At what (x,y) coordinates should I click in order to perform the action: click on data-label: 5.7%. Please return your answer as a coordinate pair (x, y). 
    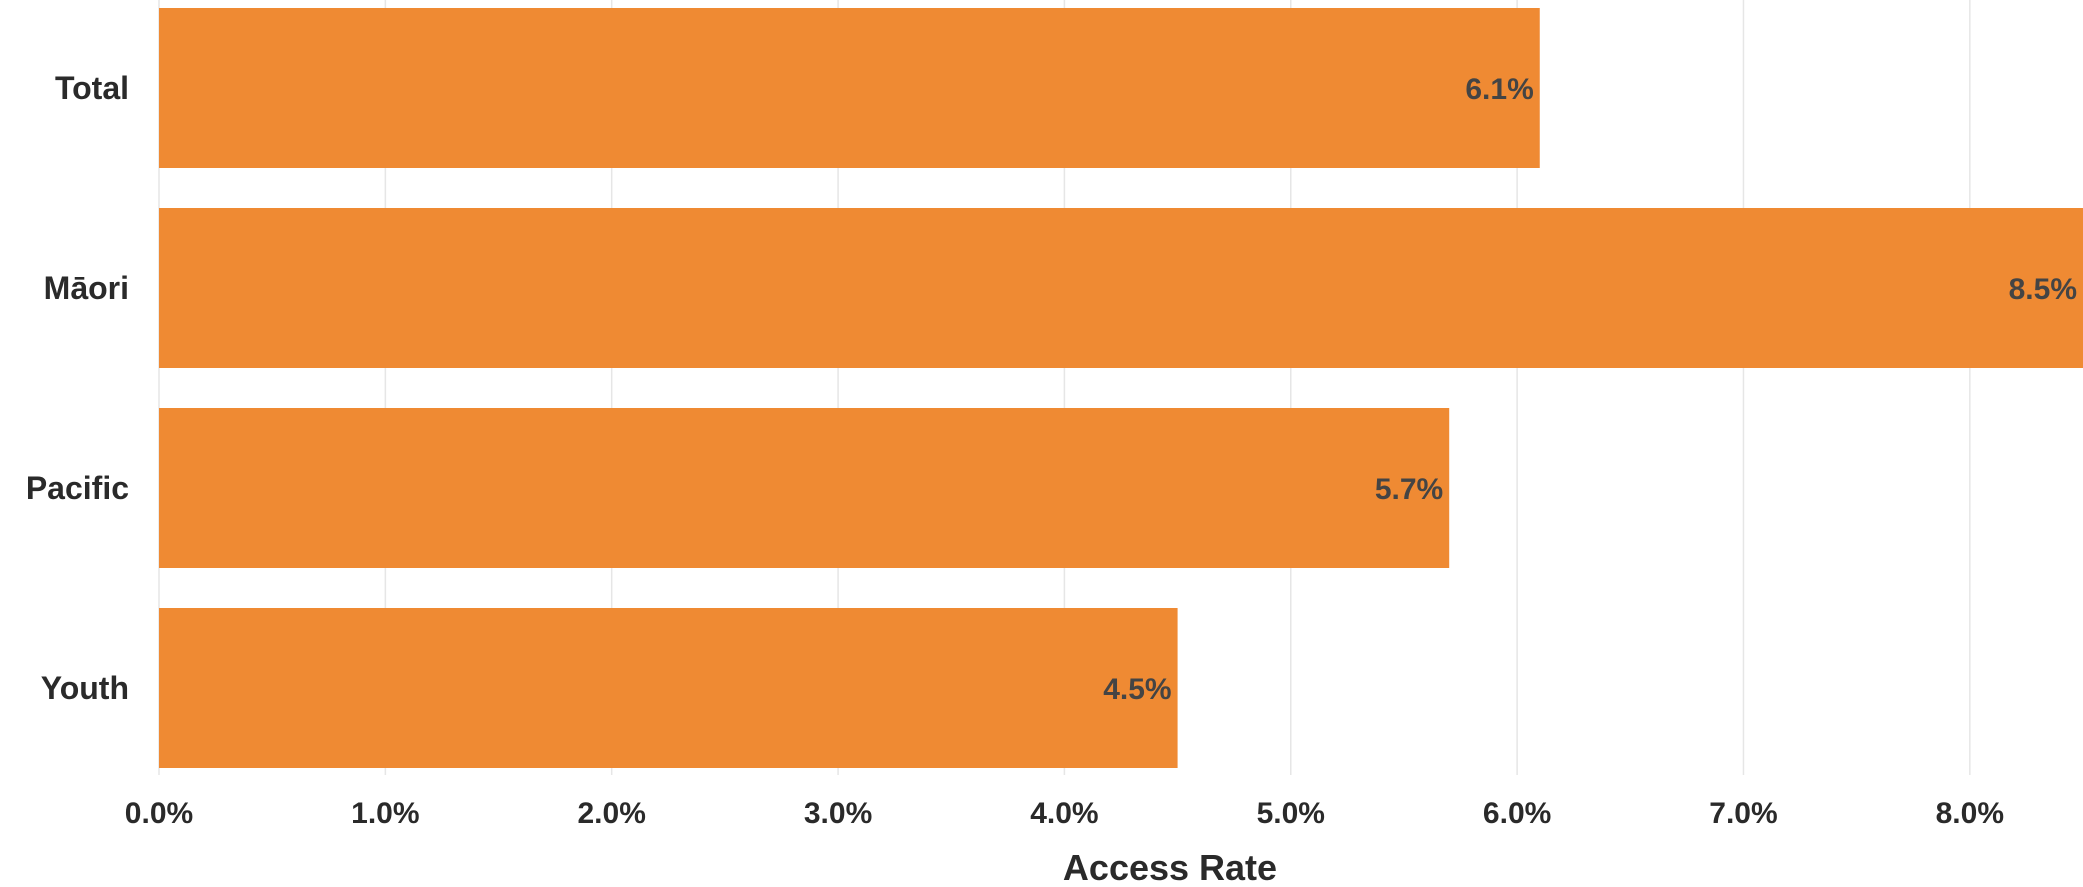
    Looking at the image, I should click on (1409, 489).